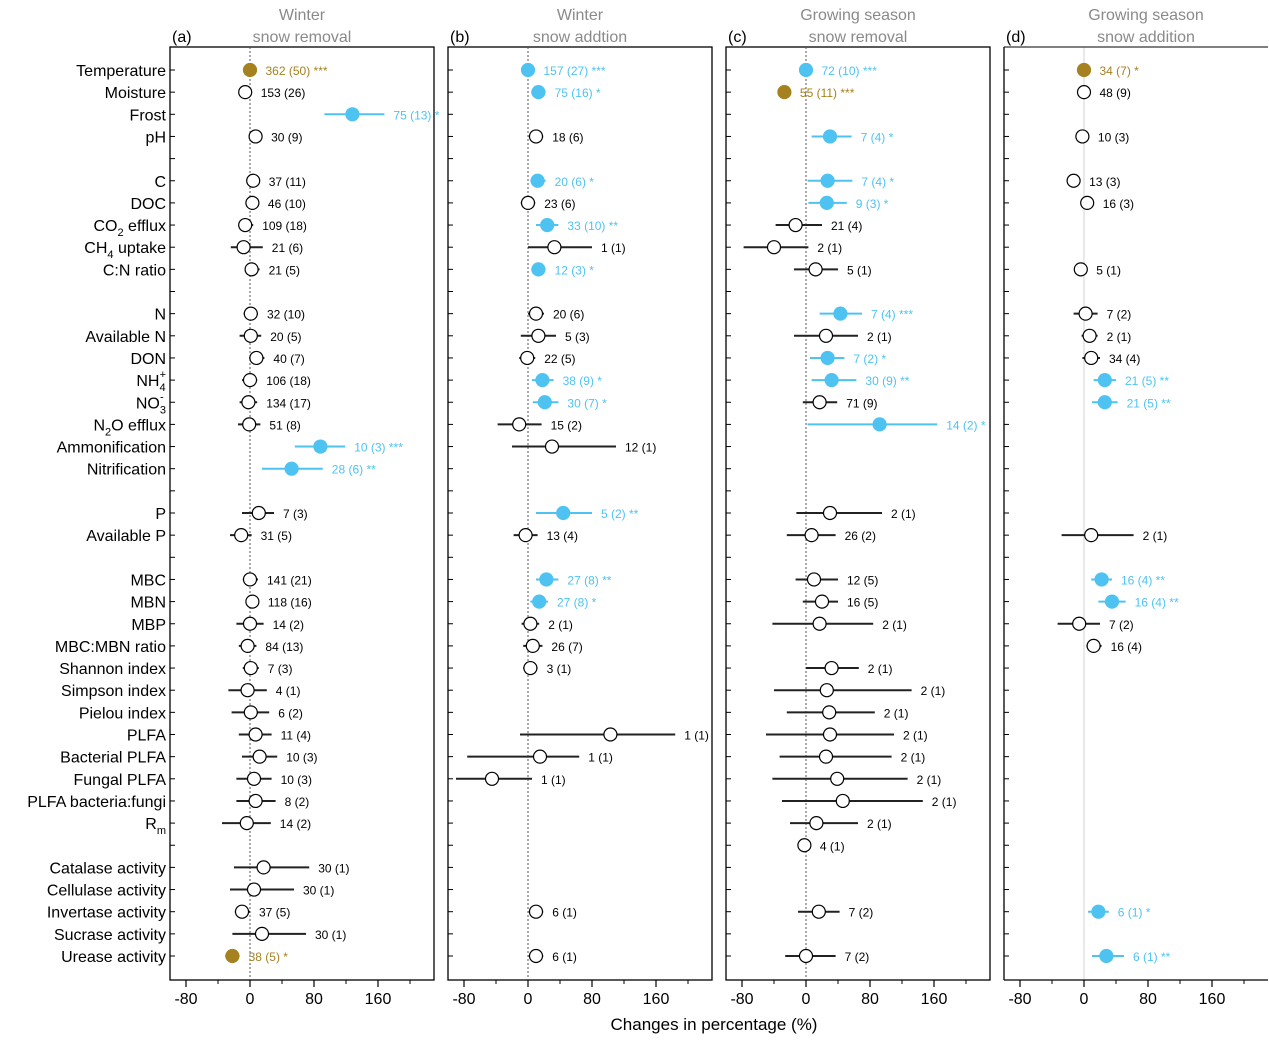 The width and height of the screenshot is (1269, 1042). What do you see at coordinates (832, 846) in the screenshot?
I see `point-label: 4 (1)` at bounding box center [832, 846].